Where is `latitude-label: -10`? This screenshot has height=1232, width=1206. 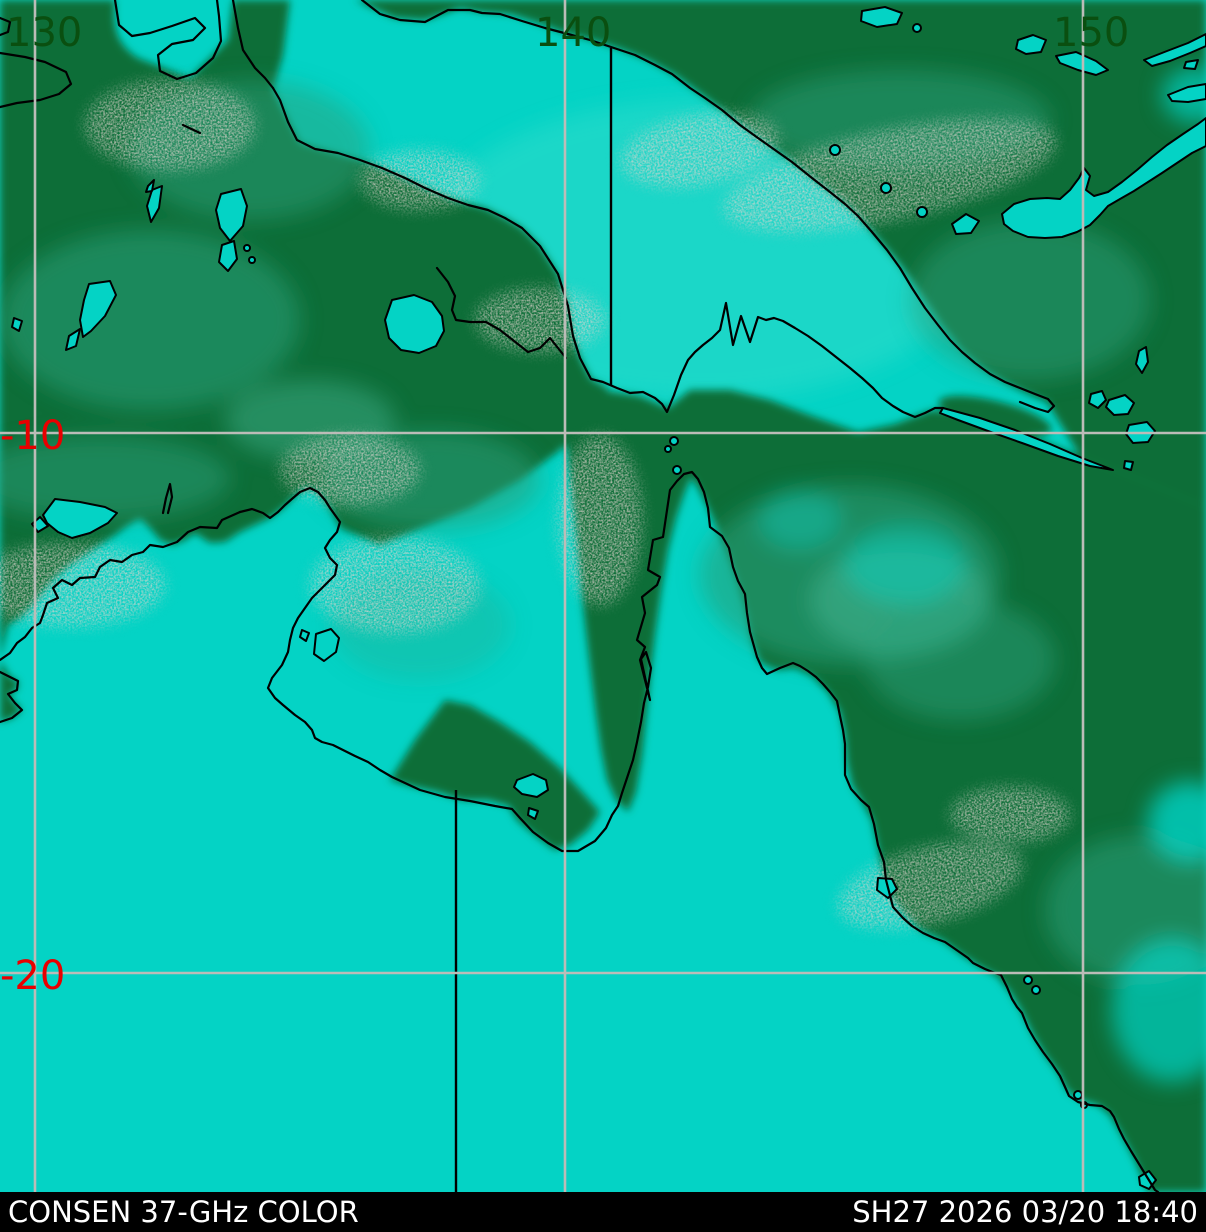 latitude-label: -10 is located at coordinates (32, 436).